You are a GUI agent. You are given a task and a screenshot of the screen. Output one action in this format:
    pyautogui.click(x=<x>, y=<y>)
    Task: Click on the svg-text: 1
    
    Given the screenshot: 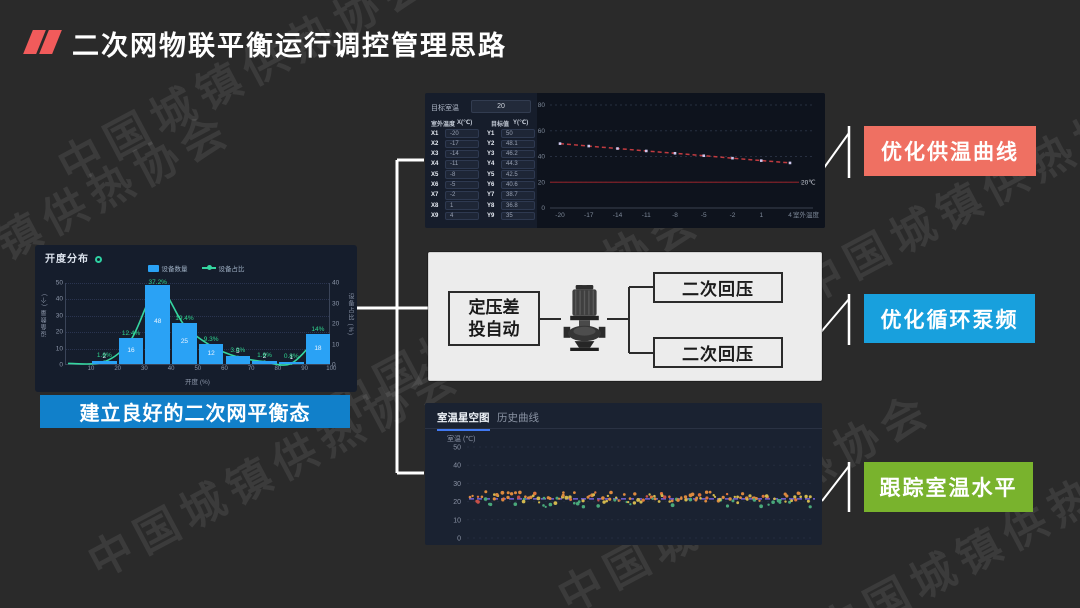 What is the action you would take?
    pyautogui.click(x=761, y=215)
    